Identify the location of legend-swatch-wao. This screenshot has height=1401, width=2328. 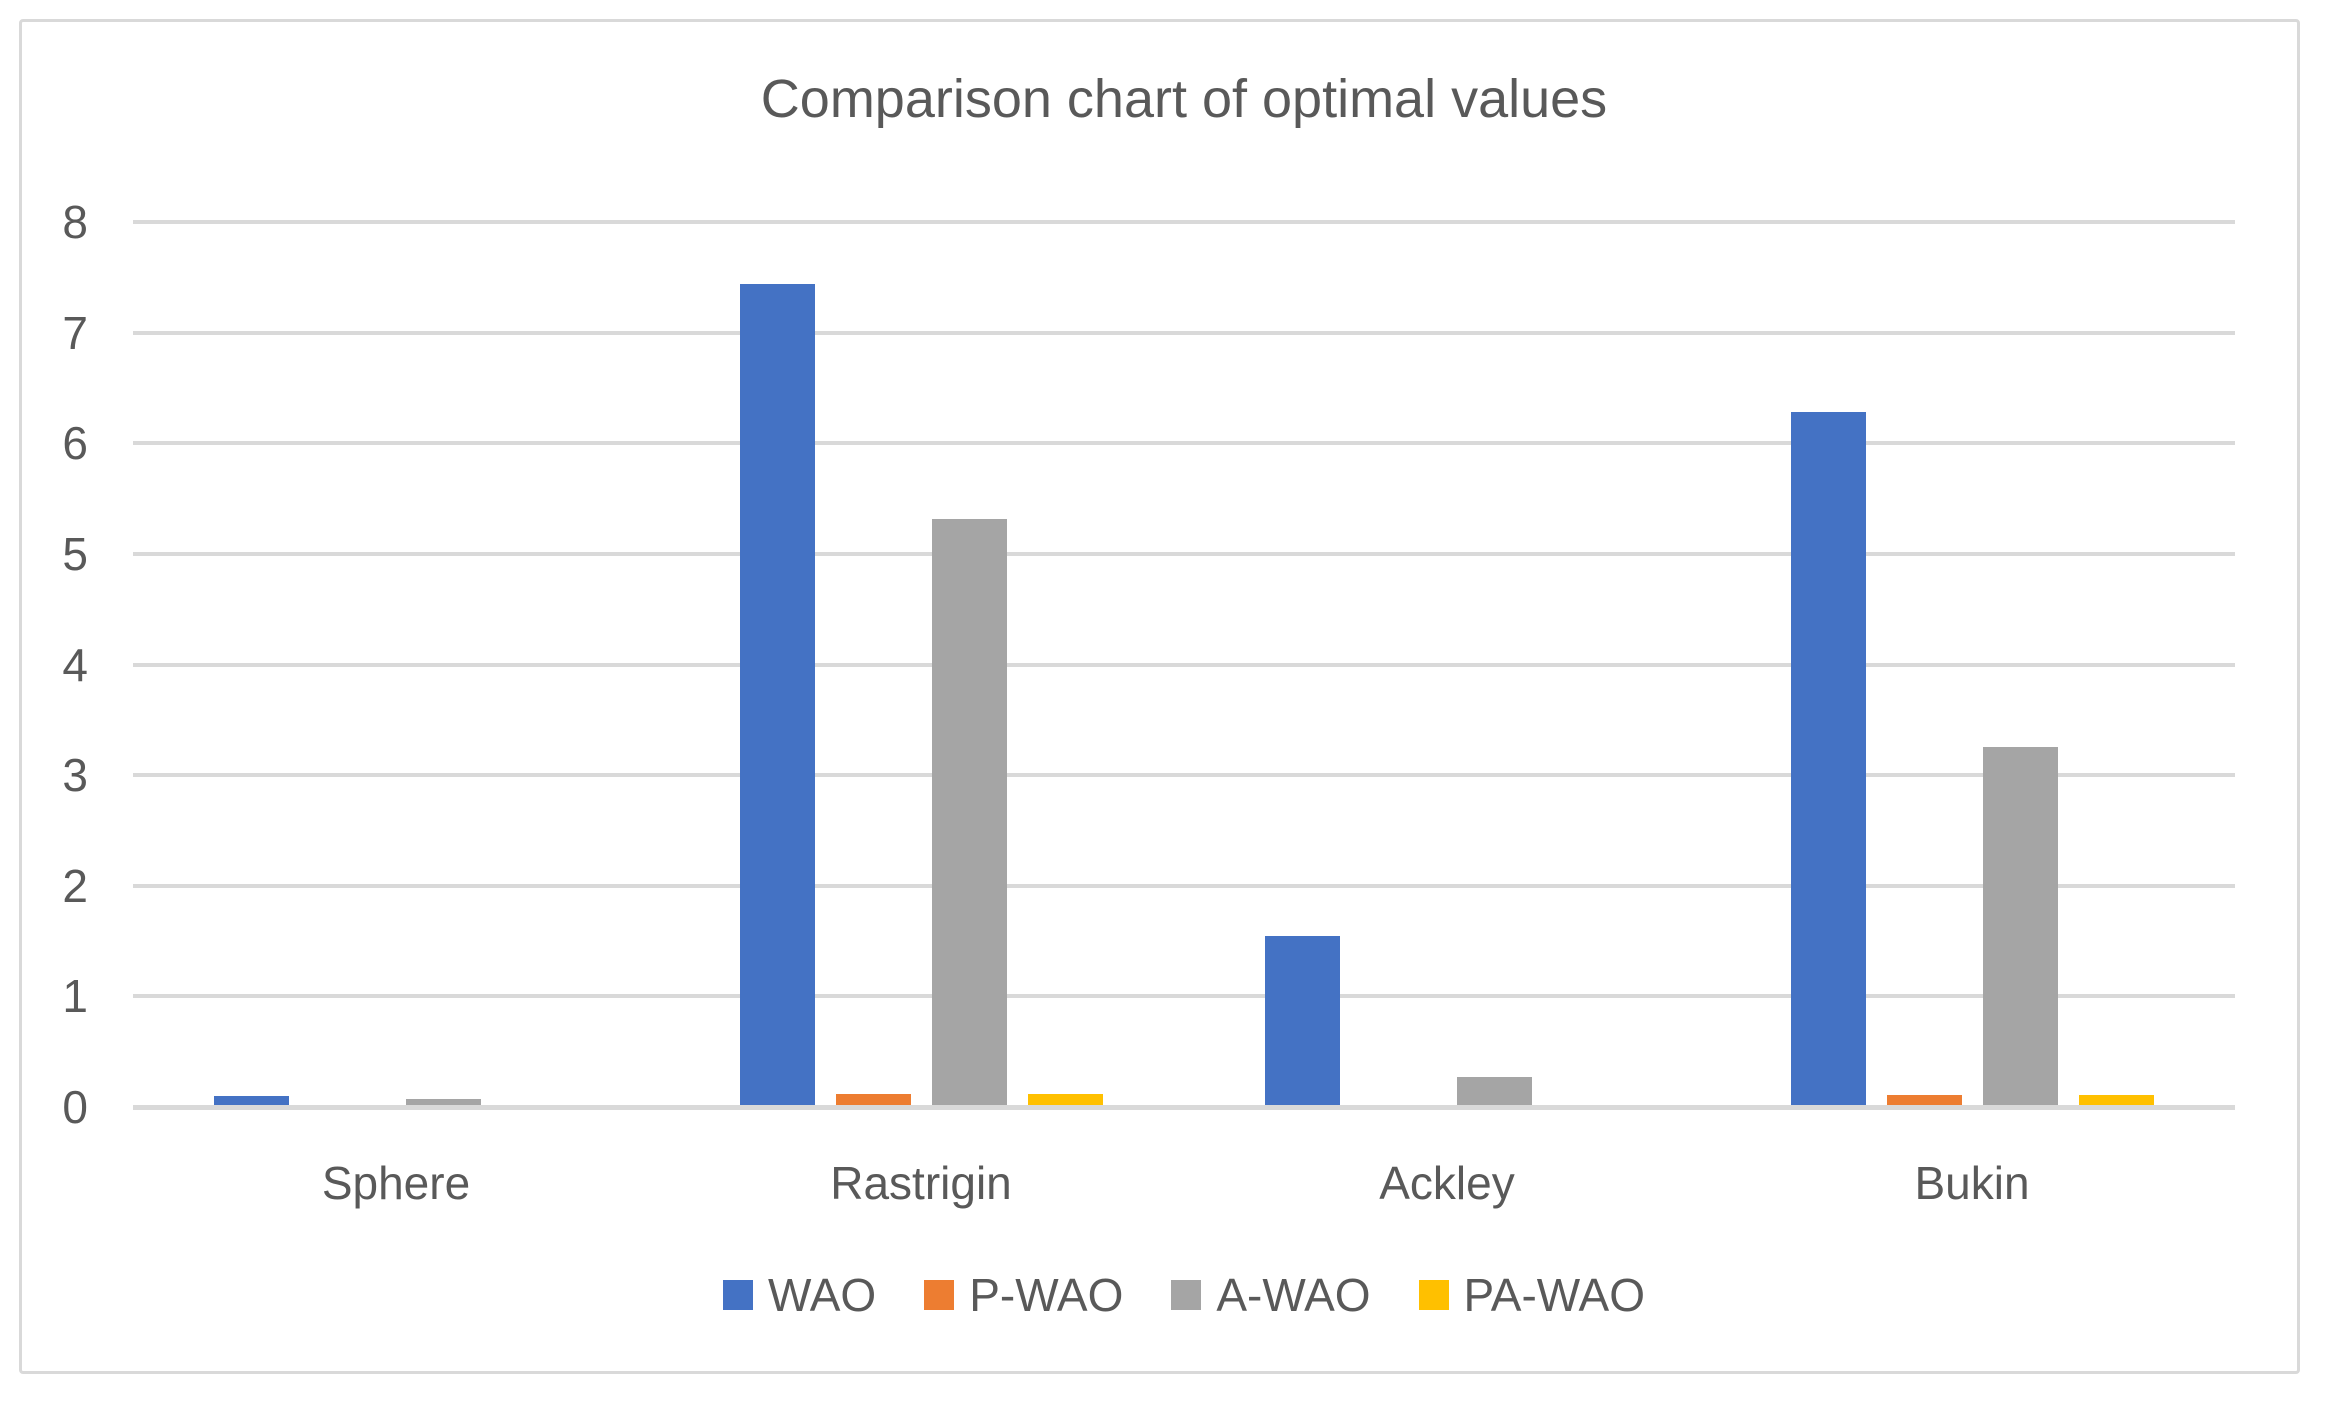
(738, 1295).